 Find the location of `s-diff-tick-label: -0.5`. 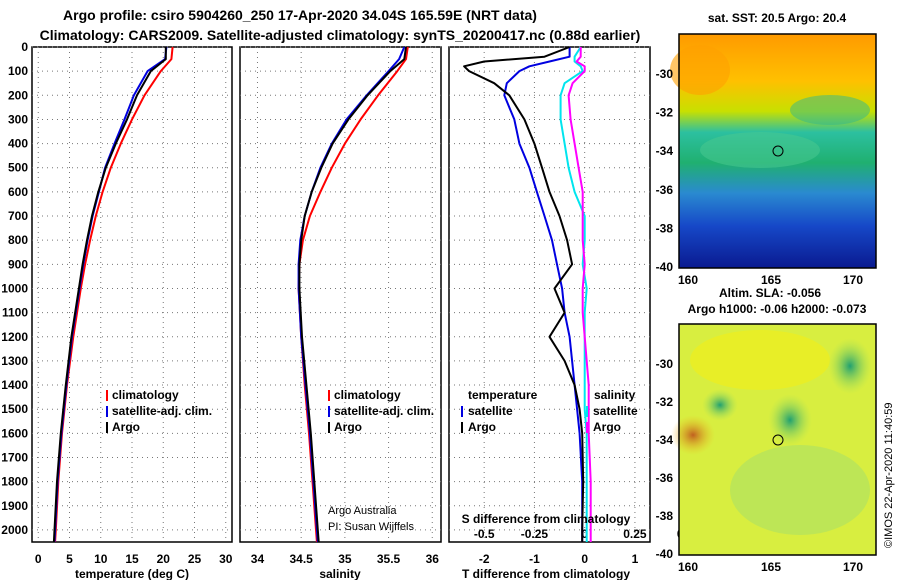

s-diff-tick-label: -0.5 is located at coordinates (484, 534).